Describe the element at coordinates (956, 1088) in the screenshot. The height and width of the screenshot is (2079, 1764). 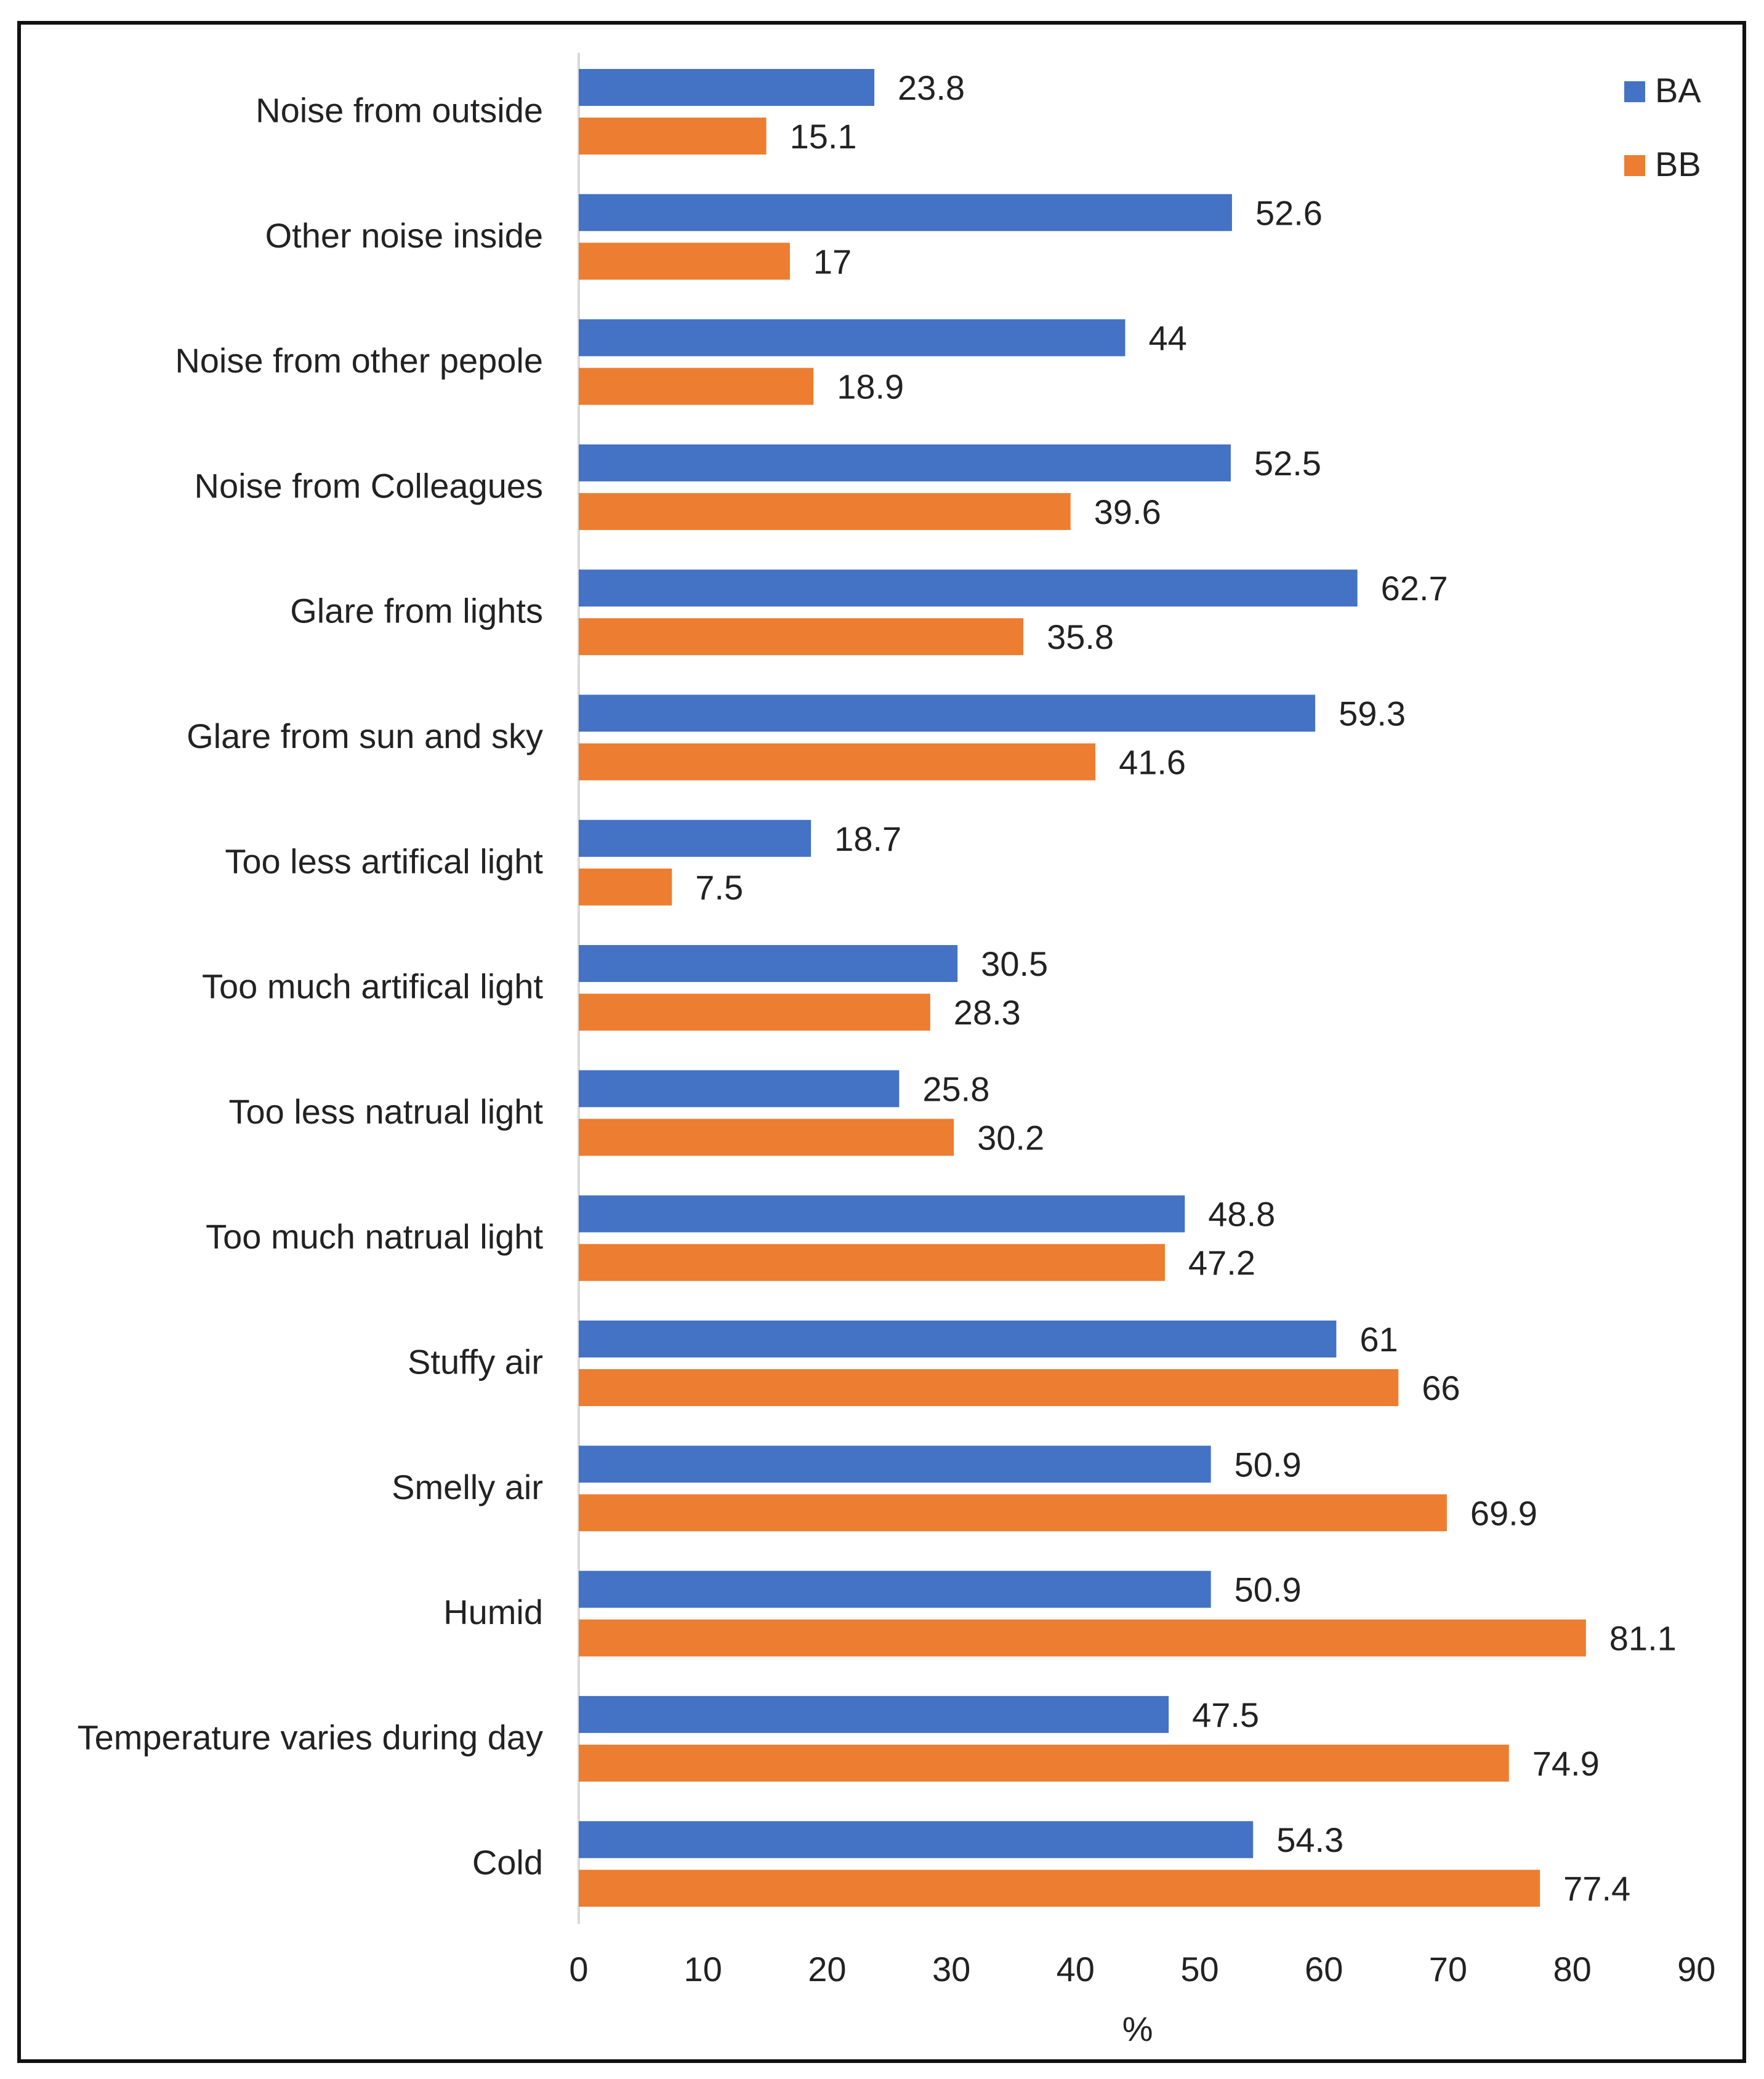
I see `data-label-ba: 25.8` at that location.